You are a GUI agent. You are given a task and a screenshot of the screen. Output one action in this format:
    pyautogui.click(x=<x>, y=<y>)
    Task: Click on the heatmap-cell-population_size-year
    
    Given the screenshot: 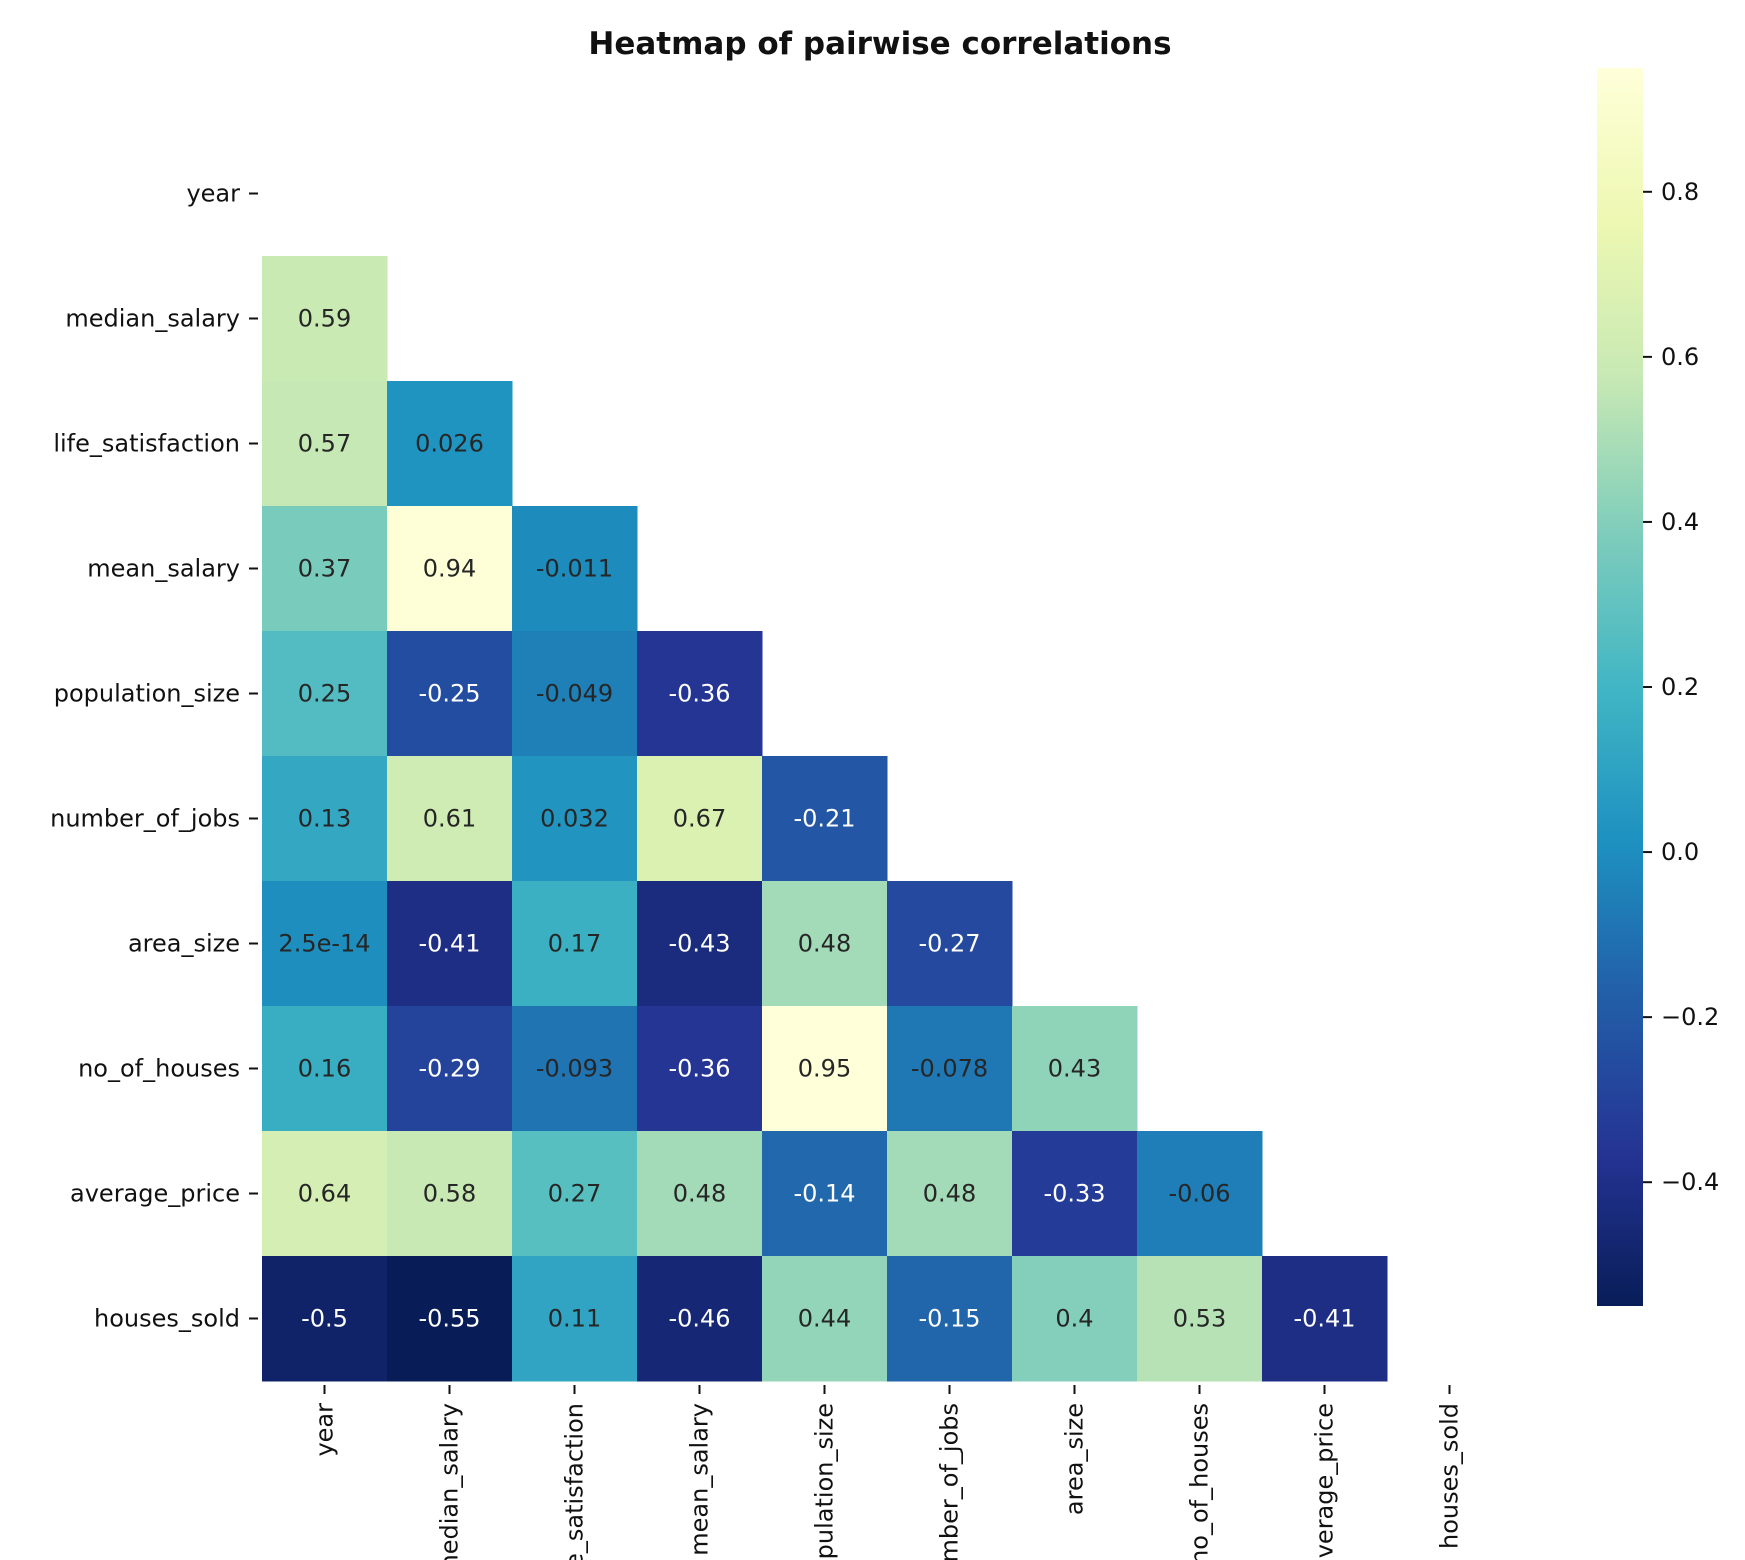 What is the action you would take?
    pyautogui.click(x=325, y=694)
    